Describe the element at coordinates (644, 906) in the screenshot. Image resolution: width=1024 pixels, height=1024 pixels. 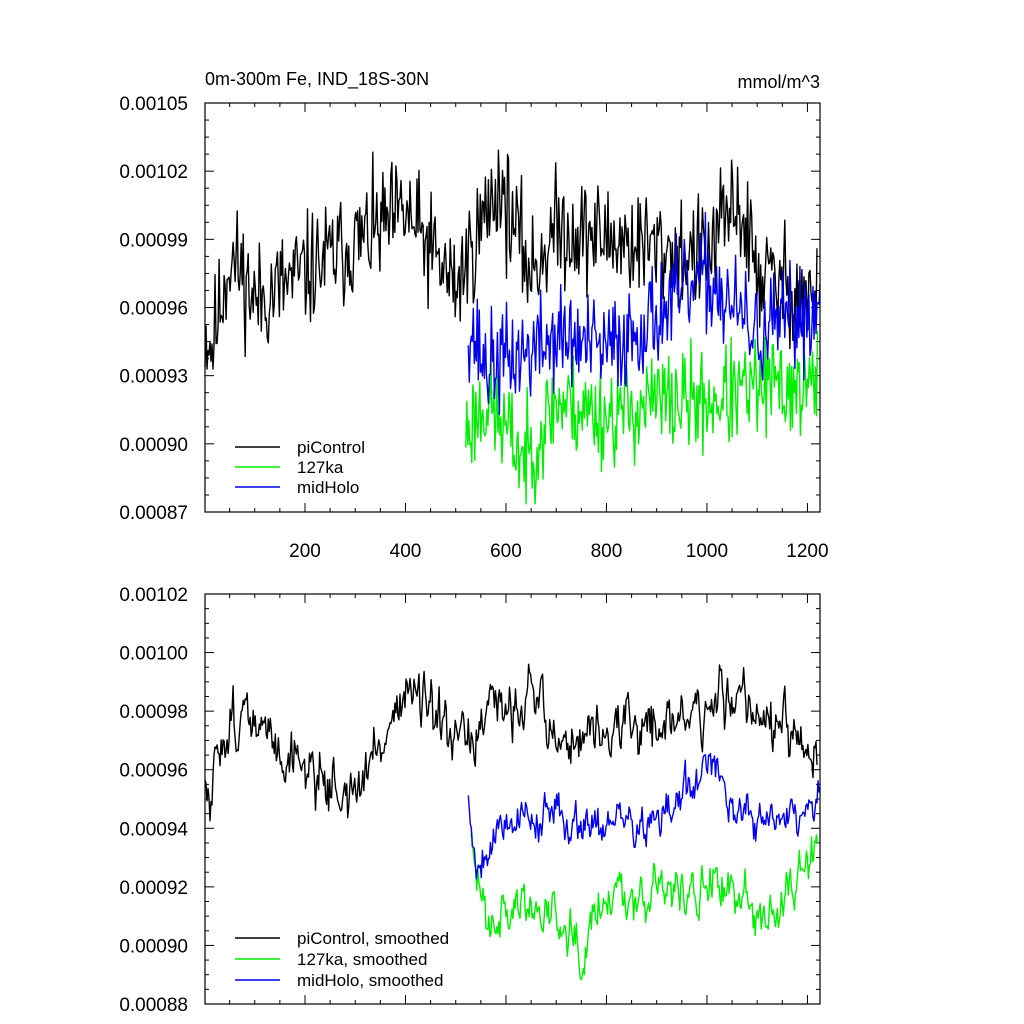
I see `series-line-127ka-smoothed` at that location.